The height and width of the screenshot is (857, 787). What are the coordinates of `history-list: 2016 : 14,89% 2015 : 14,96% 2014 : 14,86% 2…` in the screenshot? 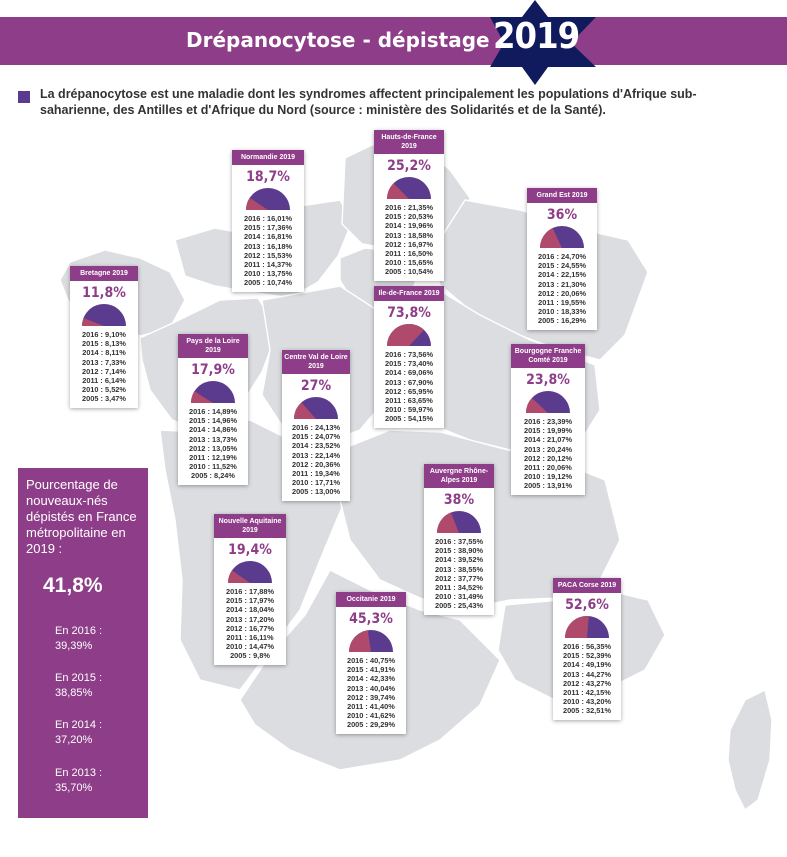 It's located at (213, 446).